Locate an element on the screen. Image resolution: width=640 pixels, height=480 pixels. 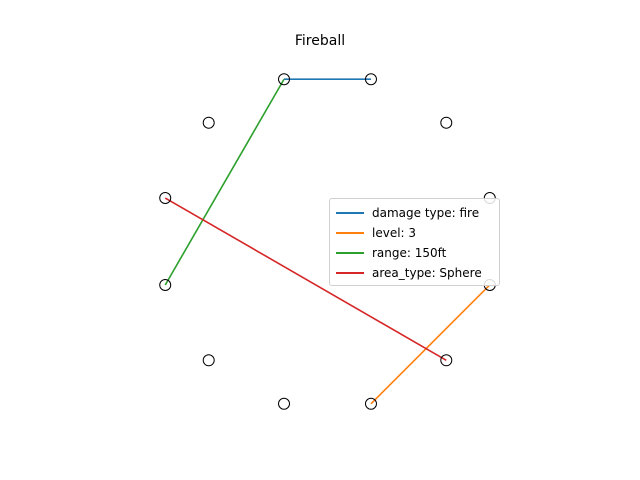
legend-label: damage type: fire is located at coordinates (426, 213).